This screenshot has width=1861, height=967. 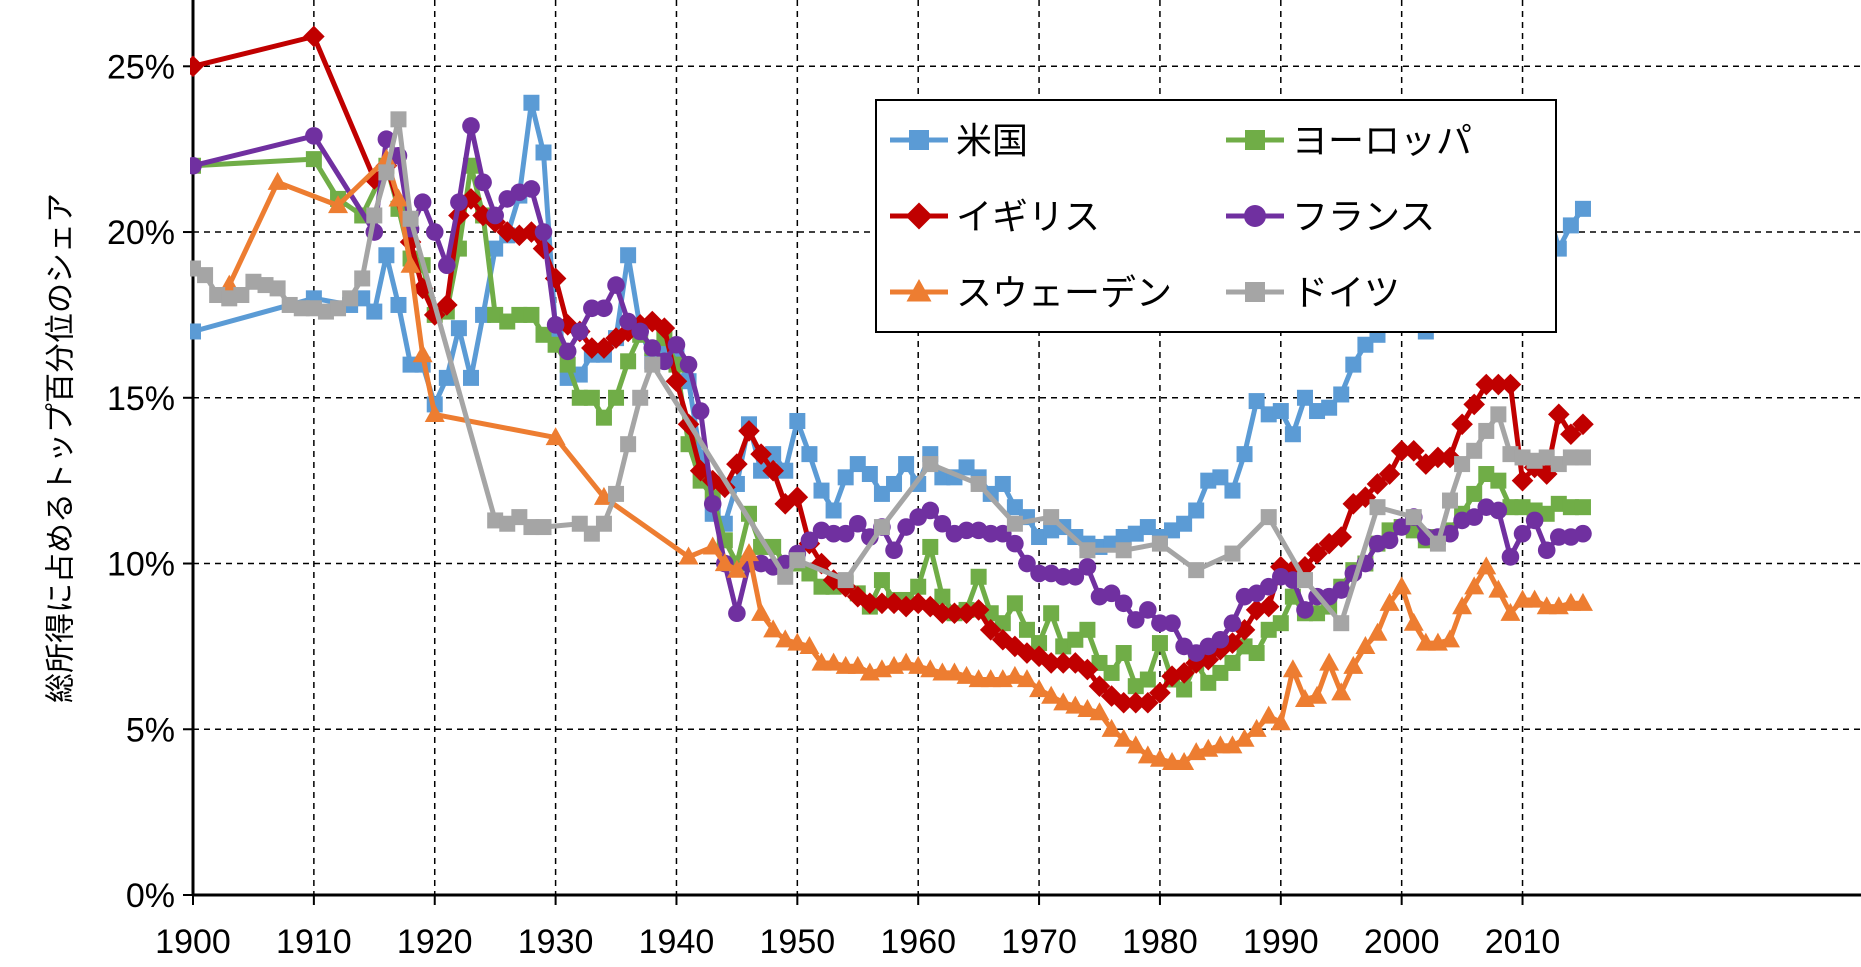 I want to click on x-tick-label: 1950, so click(x=798, y=942).